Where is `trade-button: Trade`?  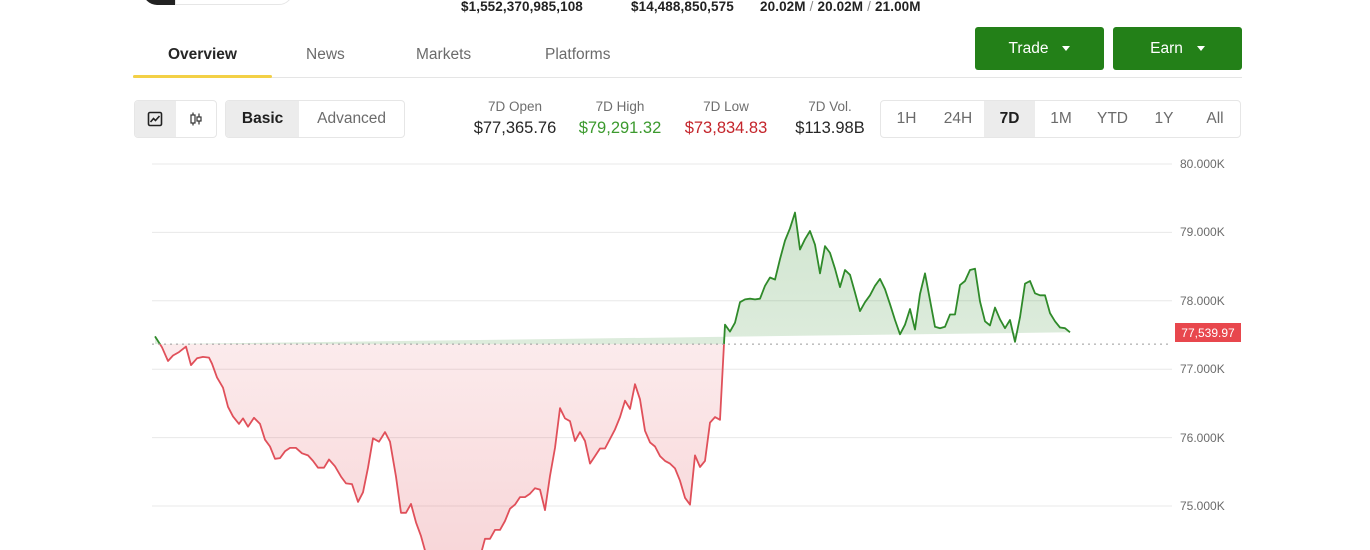 trade-button: Trade is located at coordinates (1039, 48).